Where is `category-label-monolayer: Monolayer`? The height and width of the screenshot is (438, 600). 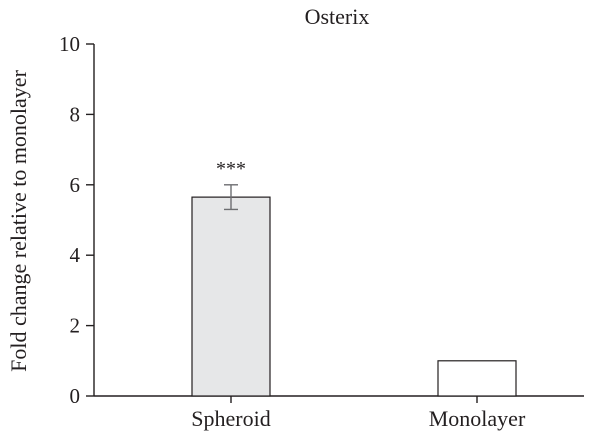 category-label-monolayer: Monolayer is located at coordinates (477, 418).